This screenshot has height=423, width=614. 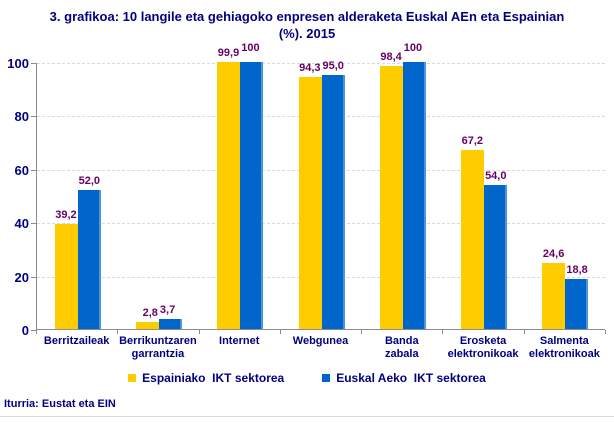 What do you see at coordinates (307, 416) in the screenshot?
I see `bottom-rule` at bounding box center [307, 416].